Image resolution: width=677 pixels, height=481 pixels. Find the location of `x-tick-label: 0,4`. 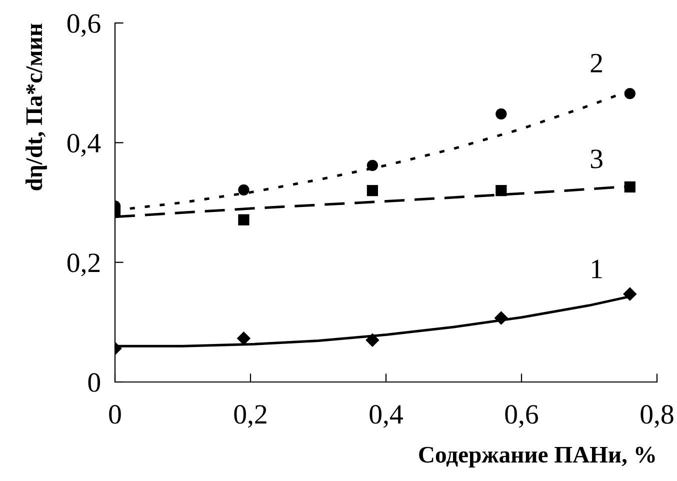

x-tick-label: 0,4 is located at coordinates (386, 416).